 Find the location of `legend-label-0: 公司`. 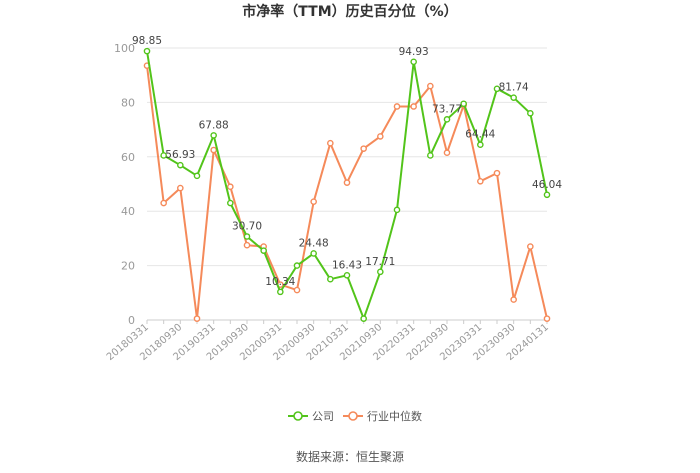

legend-label-0: 公司 is located at coordinates (323, 416).